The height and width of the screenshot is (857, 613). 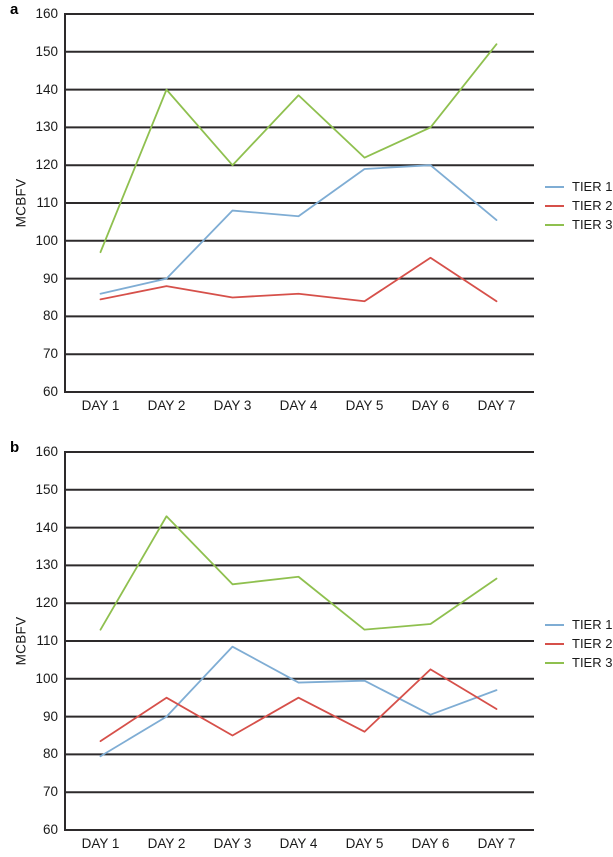 I want to click on panel-label: b, so click(x=15, y=447).